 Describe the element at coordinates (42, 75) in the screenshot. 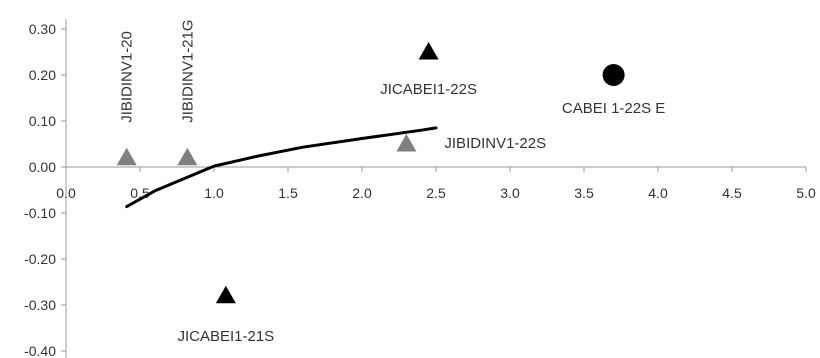

I see `y-tick-label: 0.20` at that location.